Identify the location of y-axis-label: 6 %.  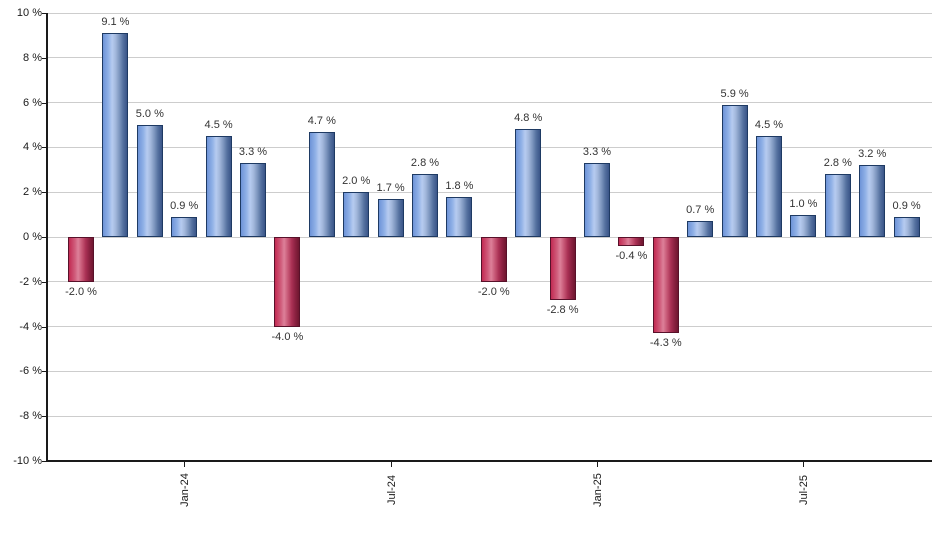
(32, 102).